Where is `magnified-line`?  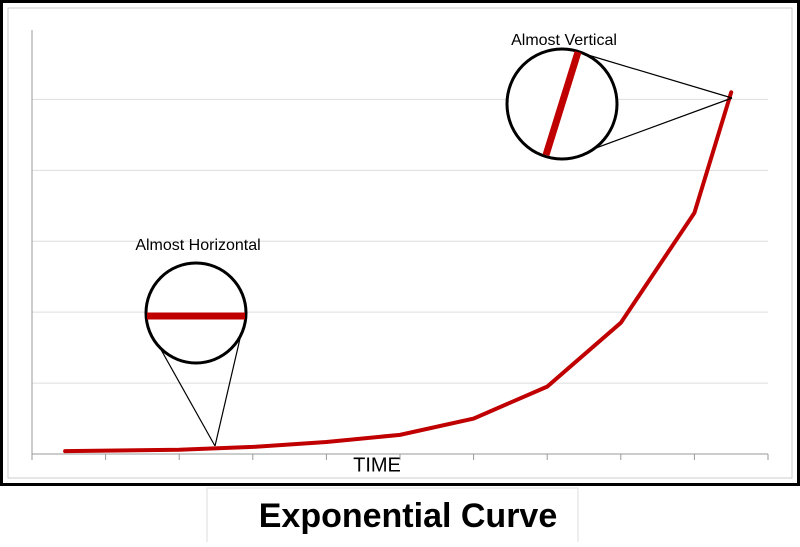 magnified-line is located at coordinates (562, 103).